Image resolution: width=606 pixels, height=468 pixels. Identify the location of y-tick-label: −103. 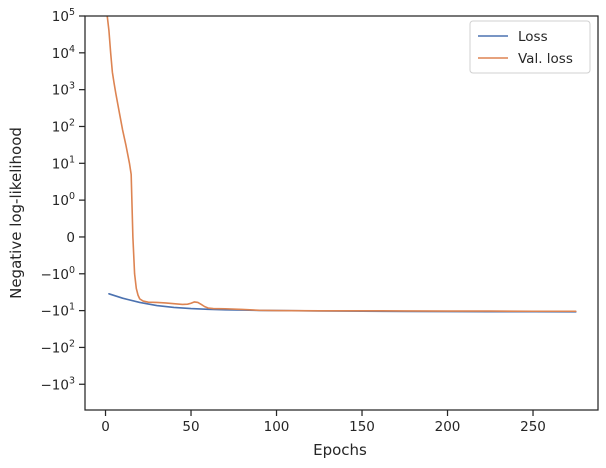
(57, 384).